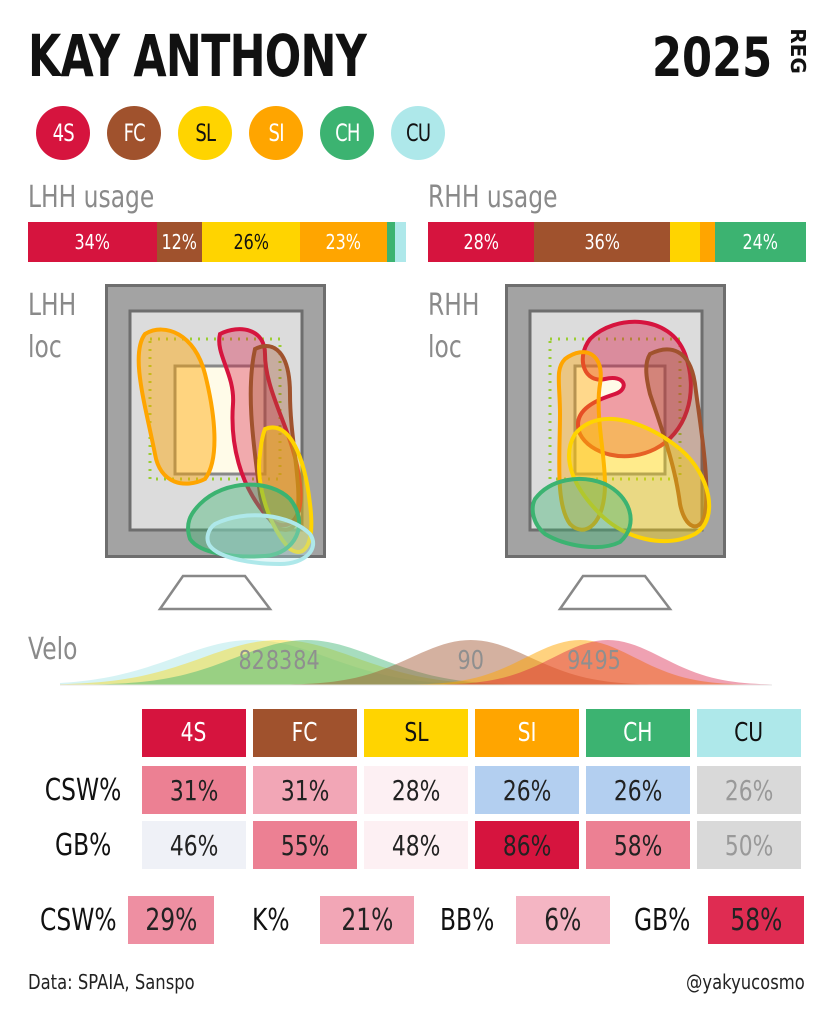 This screenshot has width=834, height=1024. I want to click on table-header-sl: SL, so click(416, 733).